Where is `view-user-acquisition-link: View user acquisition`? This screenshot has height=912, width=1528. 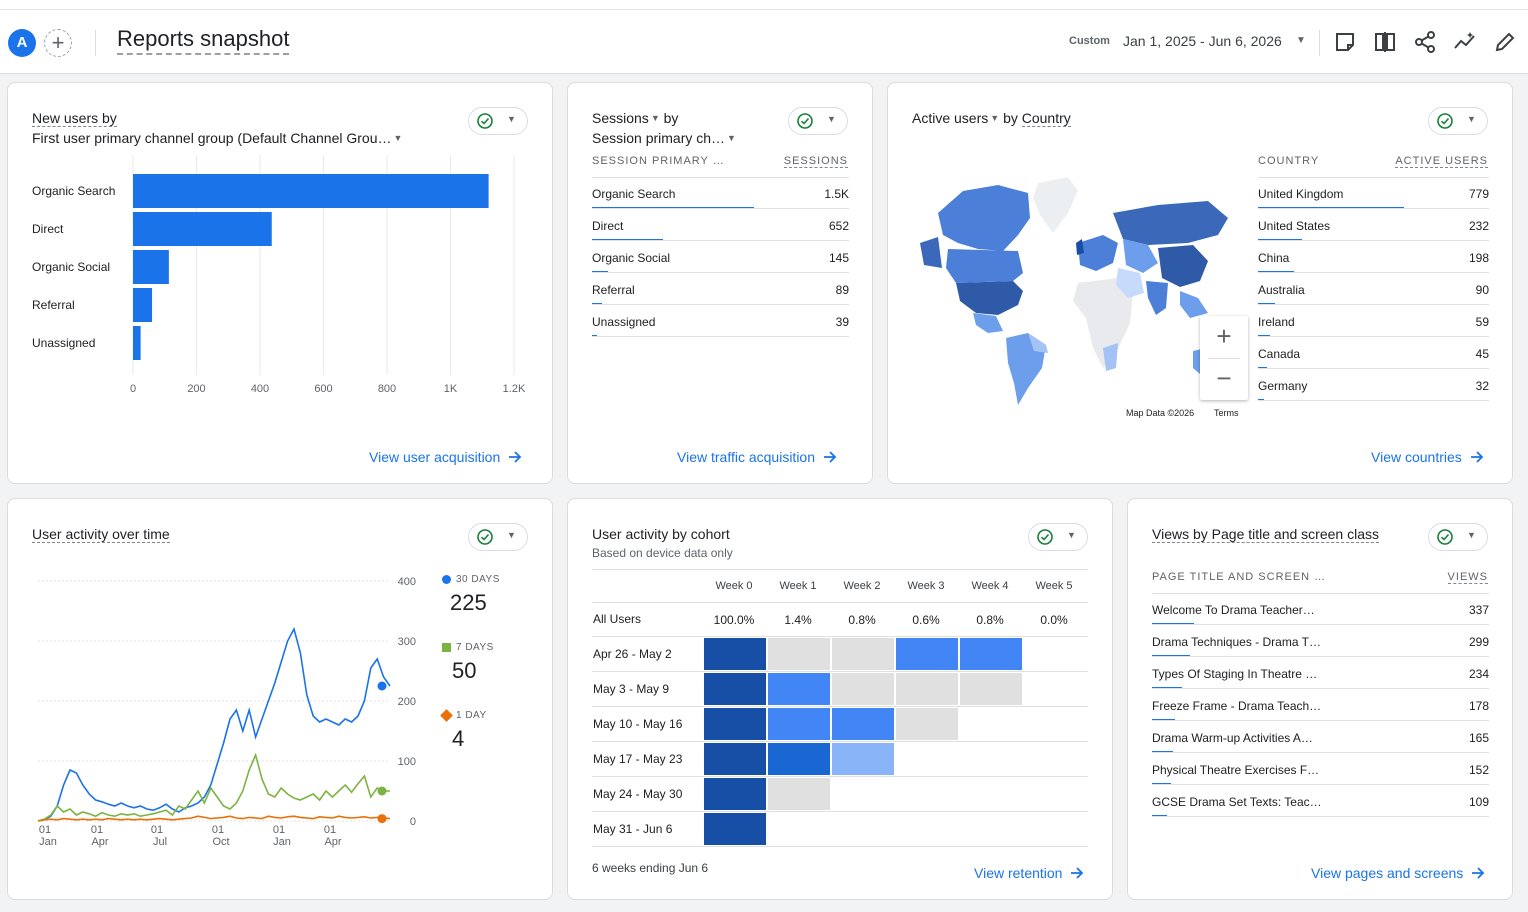 view-user-acquisition-link: View user acquisition is located at coordinates (445, 457).